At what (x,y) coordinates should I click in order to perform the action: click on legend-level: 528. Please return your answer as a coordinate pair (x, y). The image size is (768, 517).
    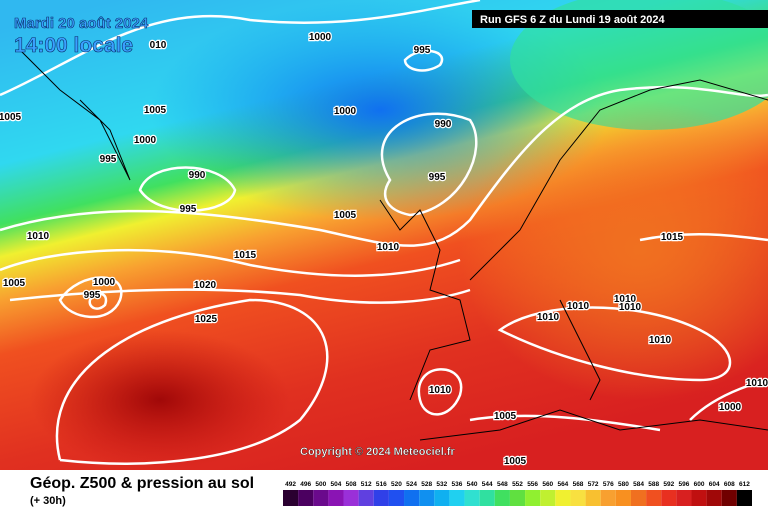
    Looking at the image, I should click on (426, 484).